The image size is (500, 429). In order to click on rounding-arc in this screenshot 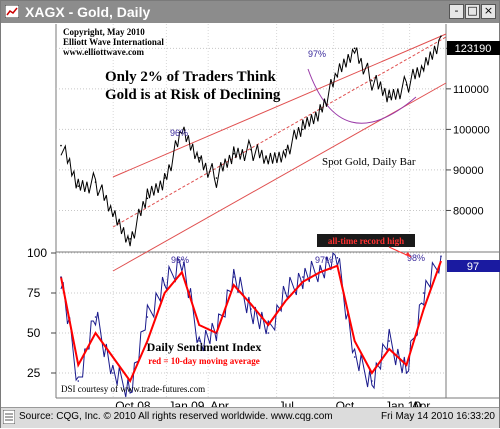, I will do `click(362, 96)`.